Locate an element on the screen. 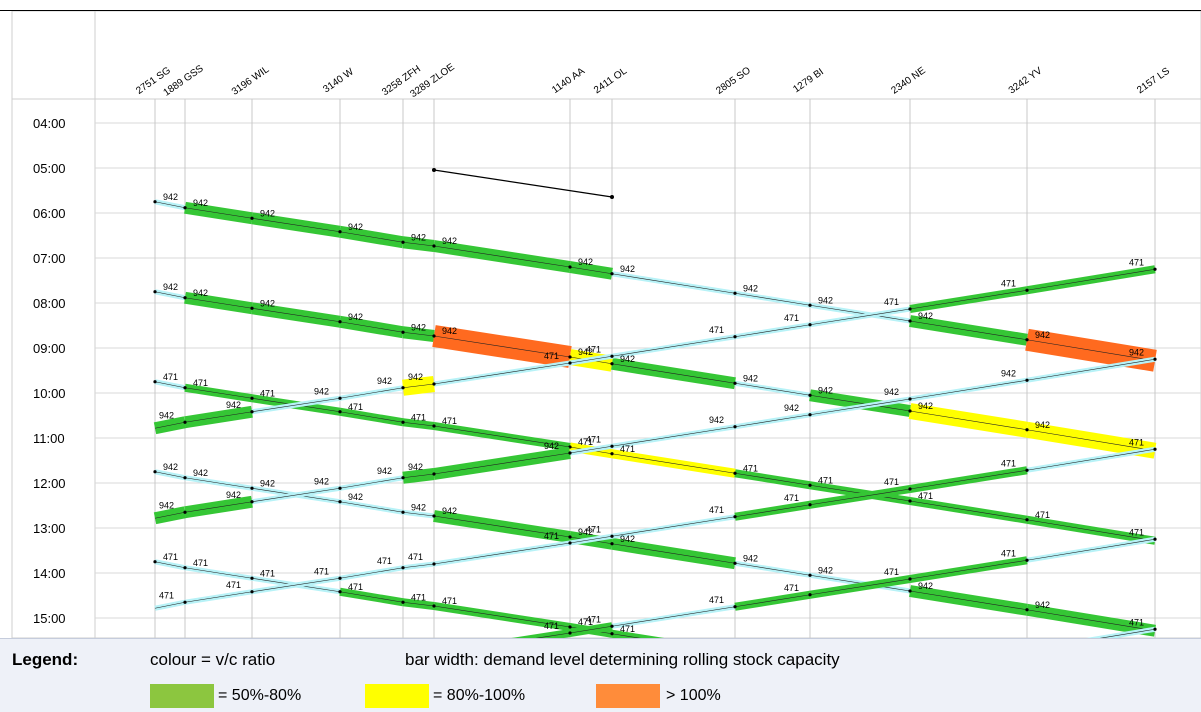 The image size is (1201, 712). station-label: 2157 LS is located at coordinates (1153, 81).